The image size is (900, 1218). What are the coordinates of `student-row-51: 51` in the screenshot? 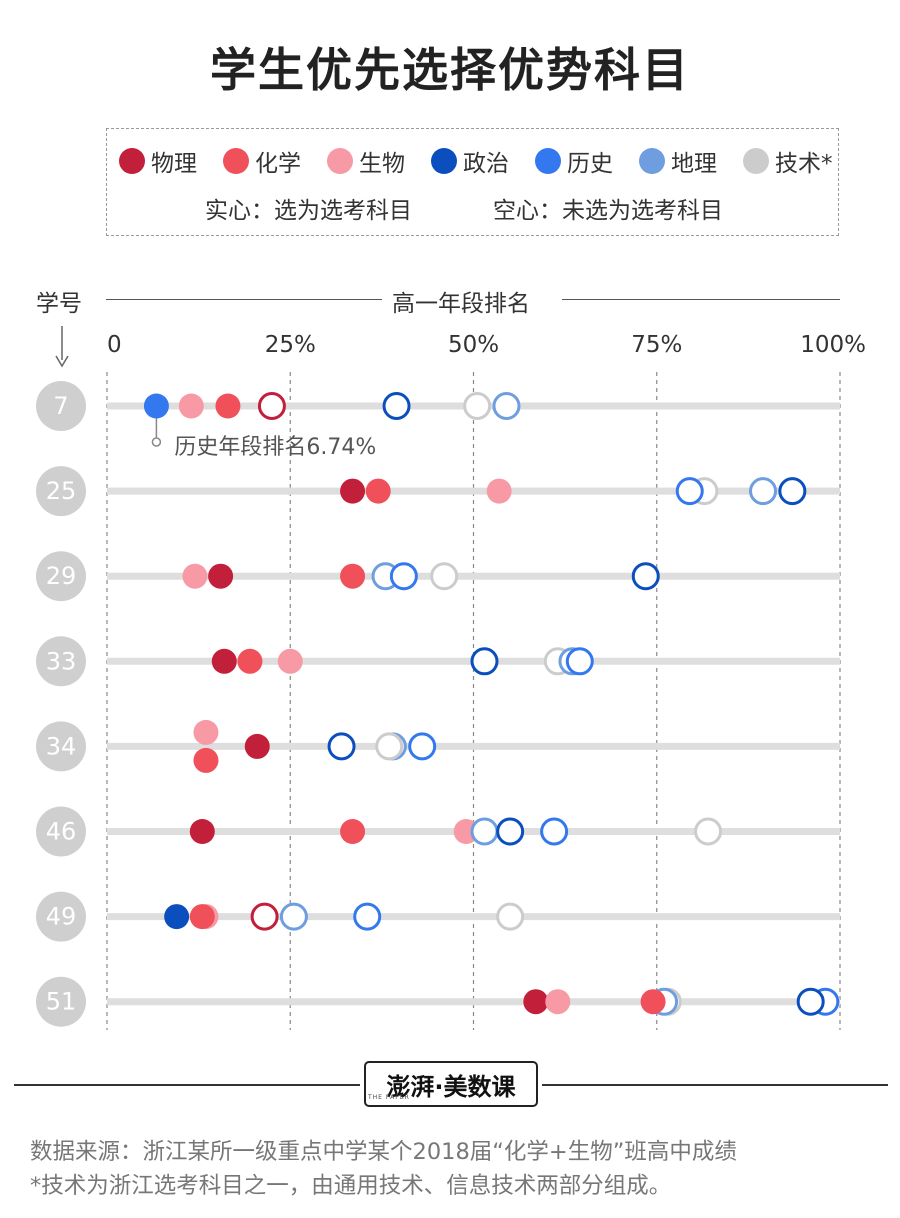 It's located at (438, 1001).